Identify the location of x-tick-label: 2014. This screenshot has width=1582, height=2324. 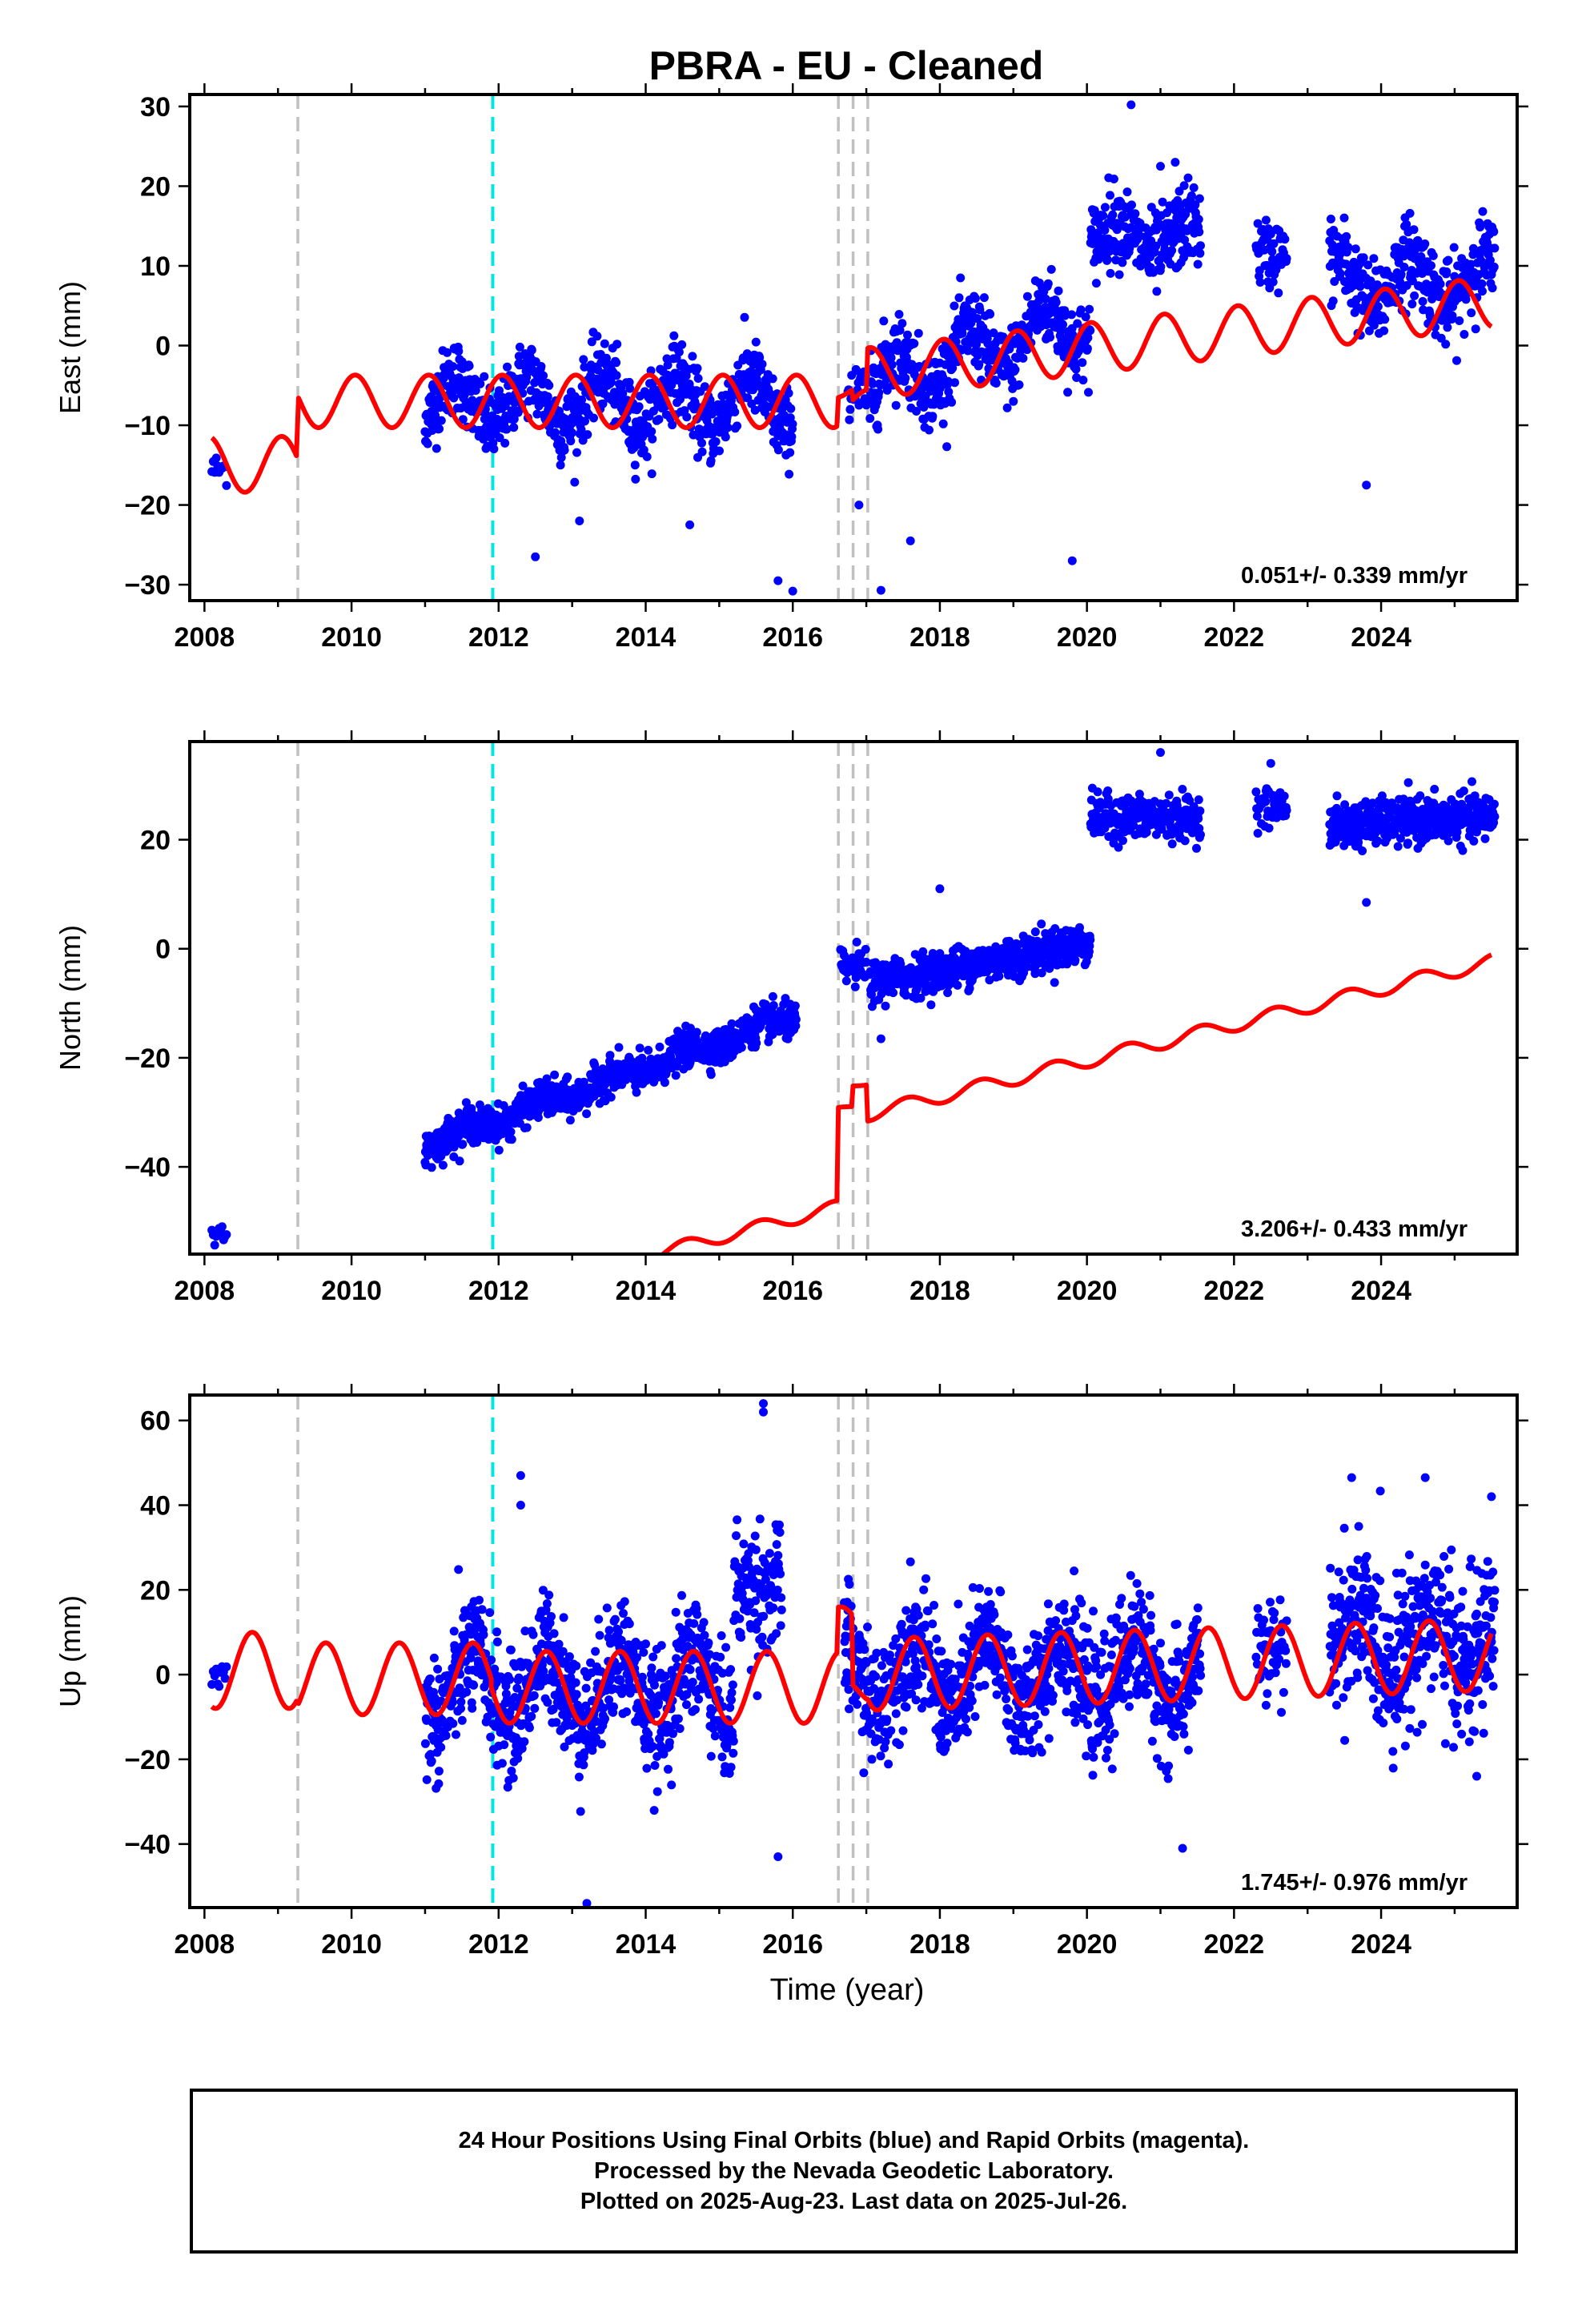
(646, 1291).